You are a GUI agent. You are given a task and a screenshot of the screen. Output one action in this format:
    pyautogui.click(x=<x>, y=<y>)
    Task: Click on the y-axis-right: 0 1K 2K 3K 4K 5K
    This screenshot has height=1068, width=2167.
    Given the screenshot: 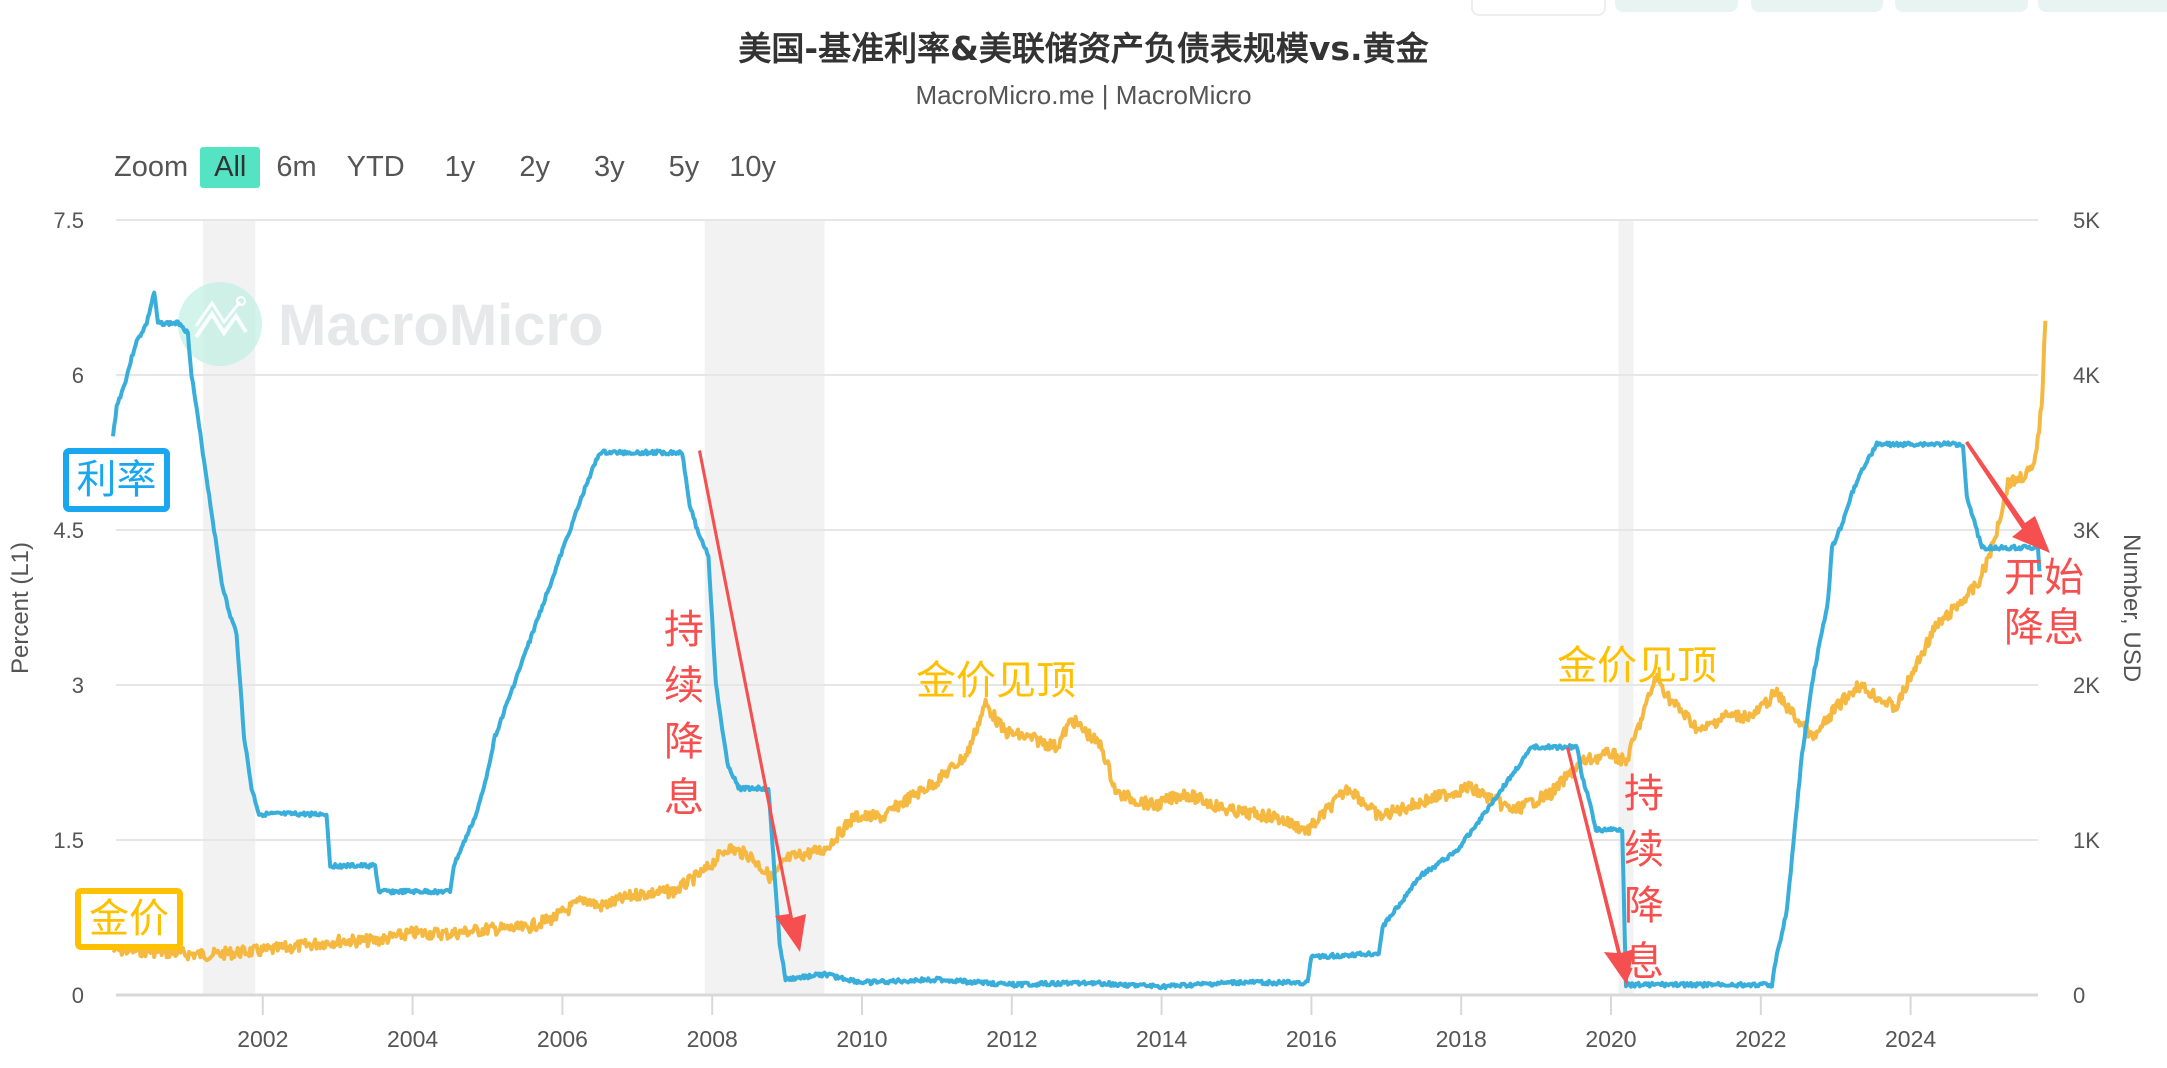 What is the action you would take?
    pyautogui.click(x=2086, y=608)
    